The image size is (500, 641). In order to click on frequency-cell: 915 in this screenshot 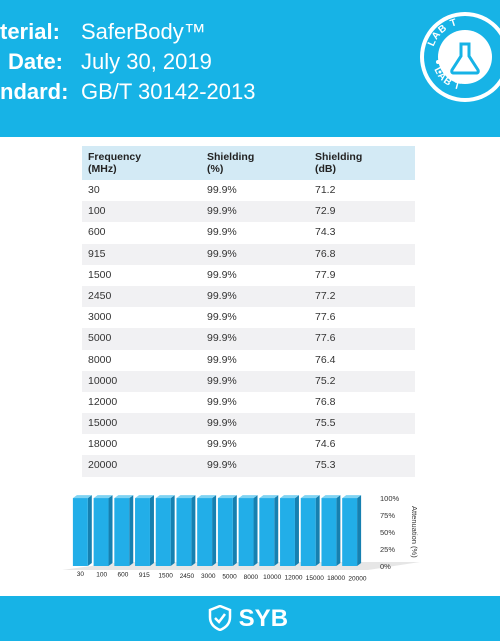, I will do `click(97, 253)`.